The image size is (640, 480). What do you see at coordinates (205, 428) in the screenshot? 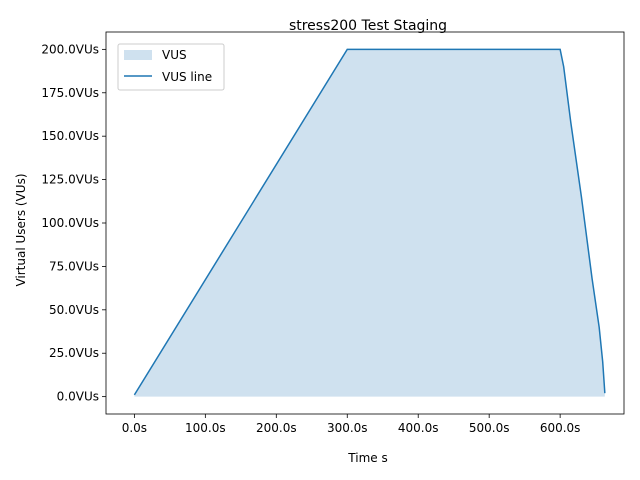
I see `x-tick-label: 100.0s` at bounding box center [205, 428].